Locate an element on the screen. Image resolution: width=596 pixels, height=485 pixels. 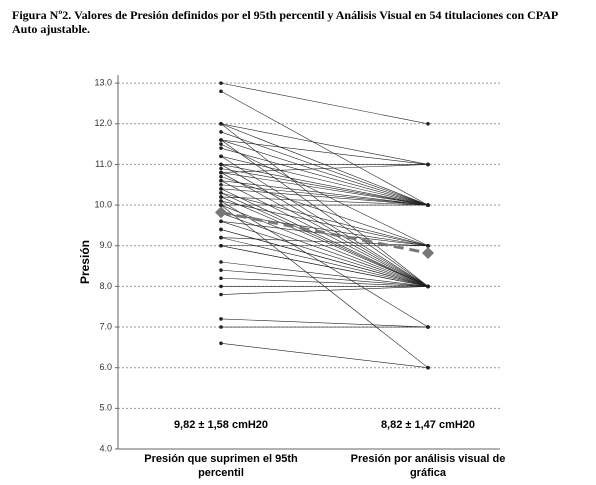
y-axis-label: Presión is located at coordinates (85, 262).